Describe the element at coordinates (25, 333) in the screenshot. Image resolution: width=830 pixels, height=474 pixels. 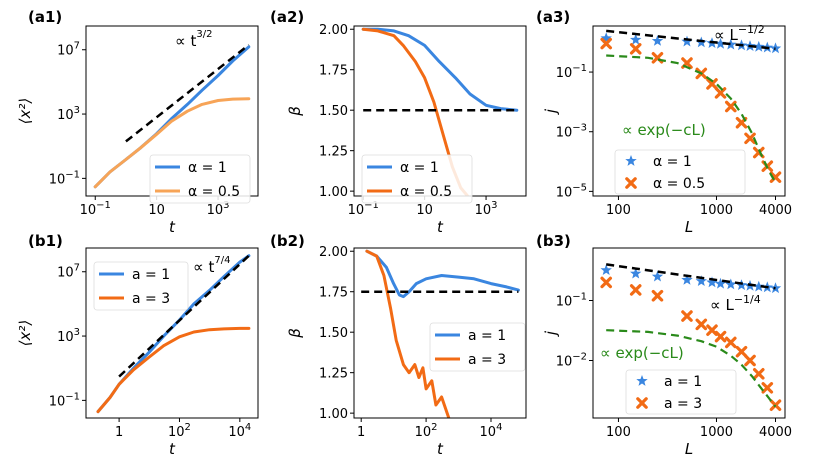
I see `y-axis-label-b1: ⟨x²⟩` at that location.